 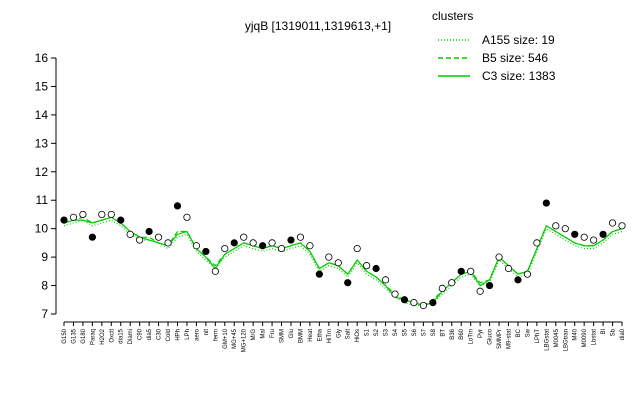 What do you see at coordinates (226, 338) in the screenshot?
I see `x-tick-label: GM+10` at bounding box center [226, 338].